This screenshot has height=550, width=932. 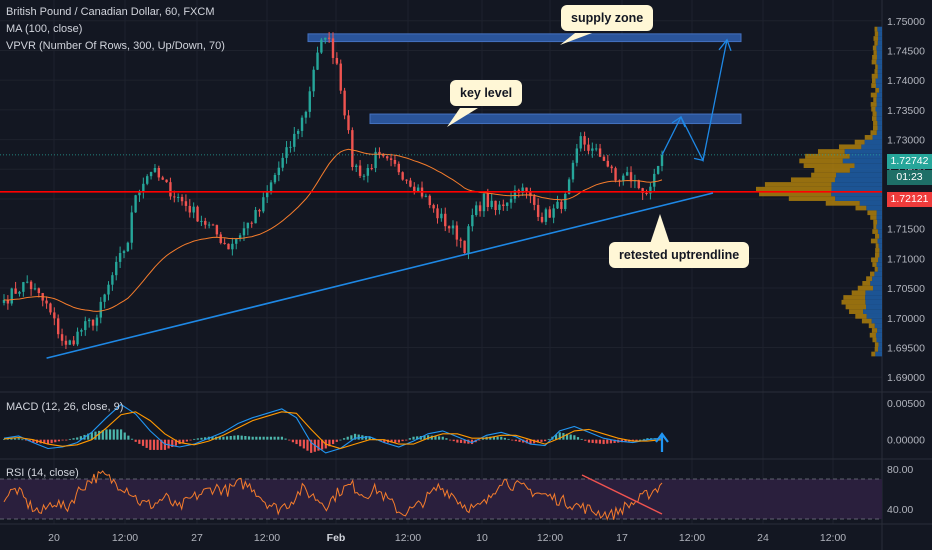 What do you see at coordinates (607, 18) in the screenshot?
I see `supply-zone-callout: supply zone` at bounding box center [607, 18].